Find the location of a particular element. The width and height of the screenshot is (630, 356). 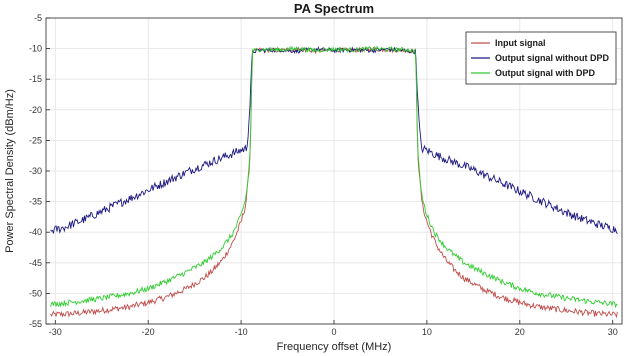

legend-label: Input signal is located at coordinates (520, 43).